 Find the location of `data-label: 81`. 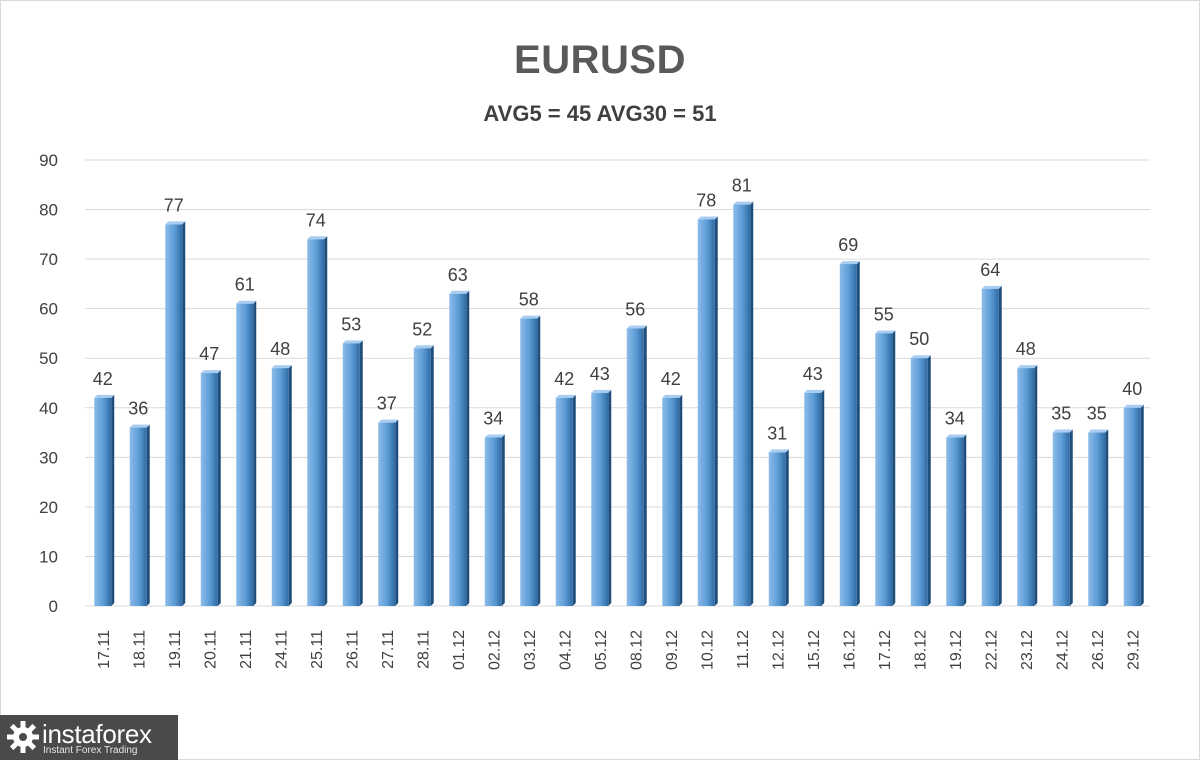

data-label: 81 is located at coordinates (742, 186).